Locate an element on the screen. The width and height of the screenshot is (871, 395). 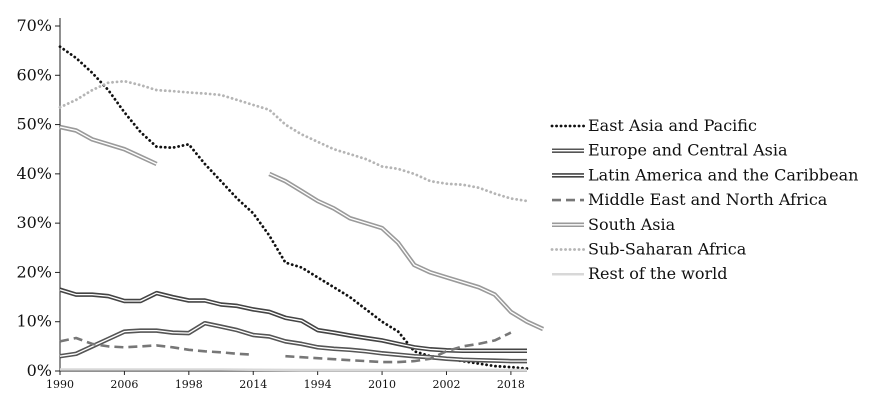
legend-label: Europe and Central Asia is located at coordinates (688, 150).